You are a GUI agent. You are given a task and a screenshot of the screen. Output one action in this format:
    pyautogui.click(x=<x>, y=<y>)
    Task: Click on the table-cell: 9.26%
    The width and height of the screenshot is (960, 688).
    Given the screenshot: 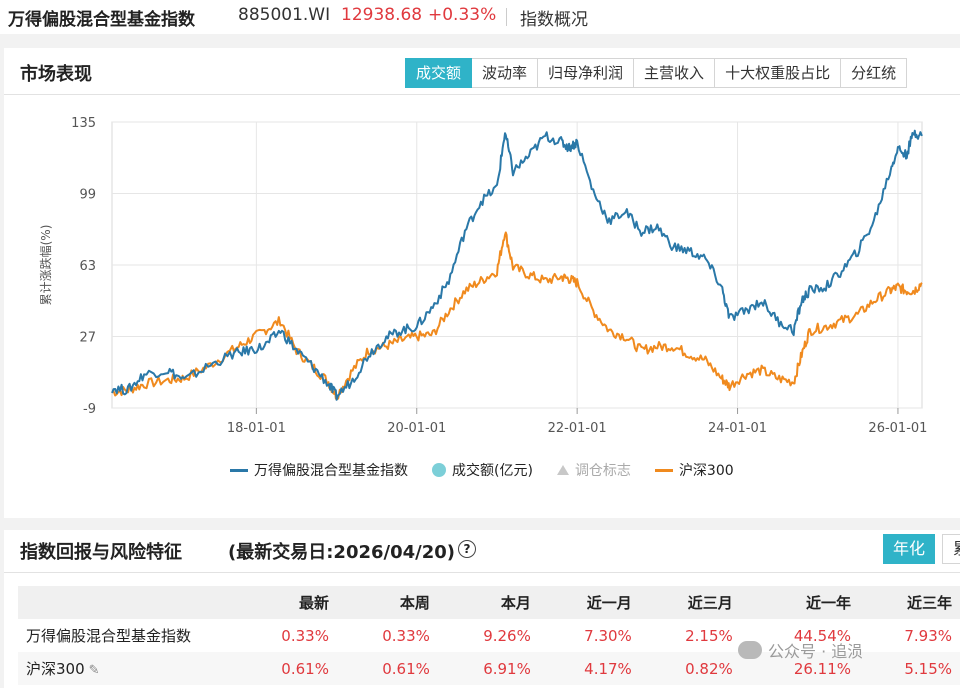 What is the action you would take?
    pyautogui.click(x=507, y=635)
    